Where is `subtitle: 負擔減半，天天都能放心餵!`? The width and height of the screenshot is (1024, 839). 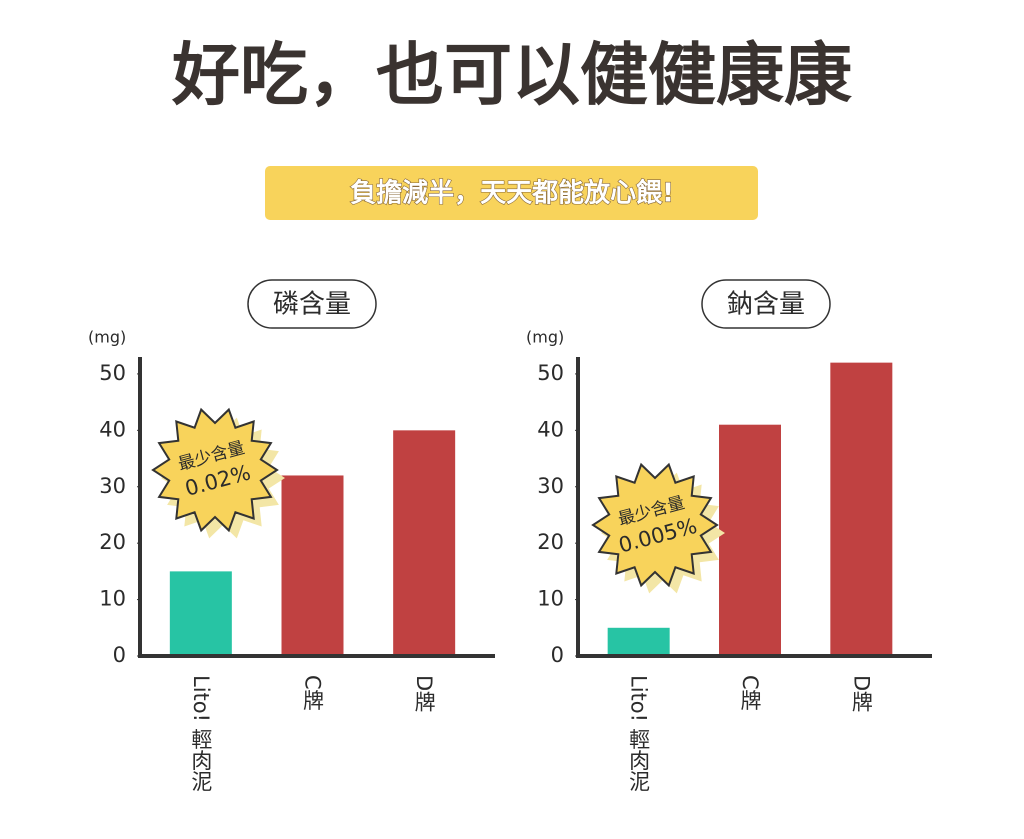 subtitle: 負擔減半，天天都能放心餵! is located at coordinates (512, 193).